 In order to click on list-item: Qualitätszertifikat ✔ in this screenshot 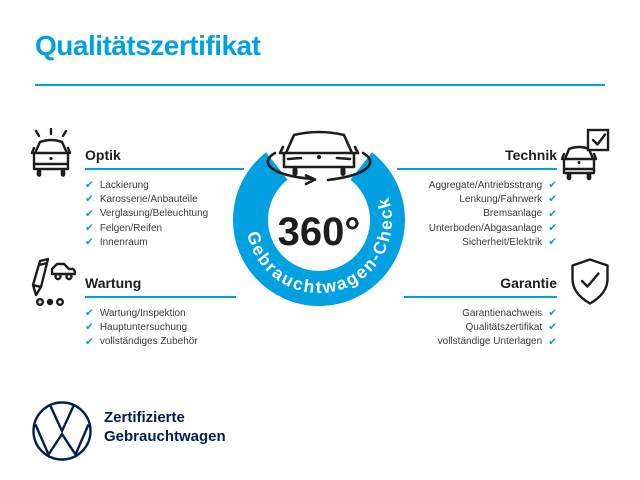, I will do `click(480, 327)`.